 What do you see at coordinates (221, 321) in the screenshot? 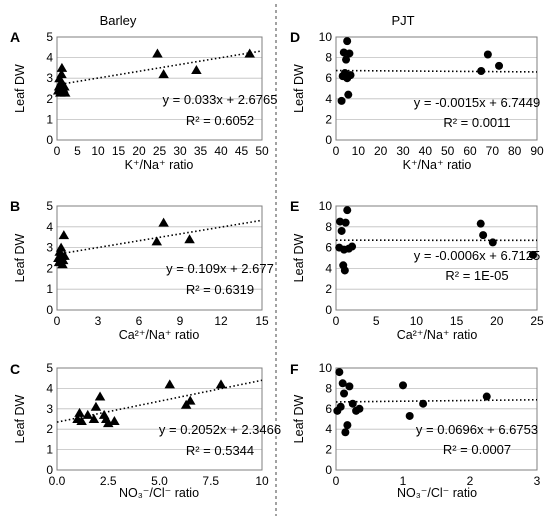
I see `x-tick-label: 12` at bounding box center [221, 321].